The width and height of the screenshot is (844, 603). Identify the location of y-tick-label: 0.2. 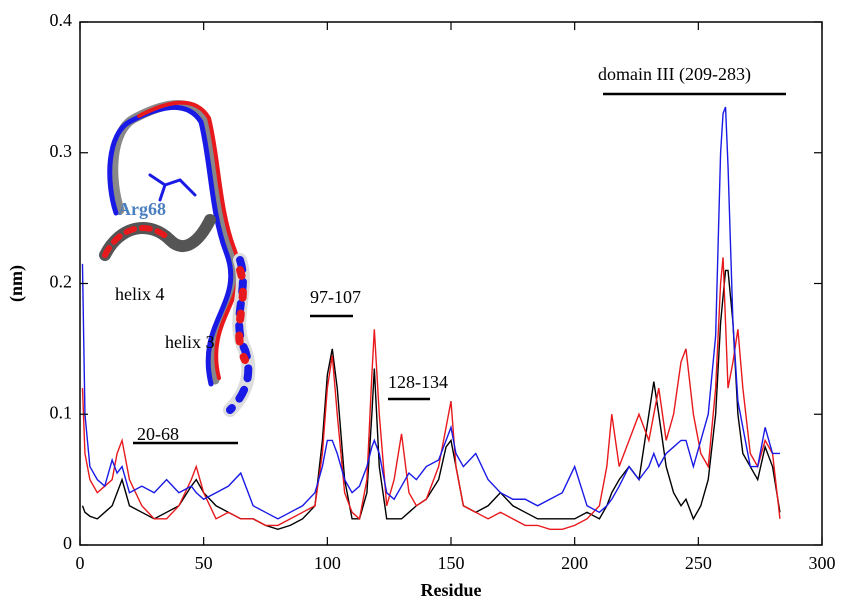
(61, 282).